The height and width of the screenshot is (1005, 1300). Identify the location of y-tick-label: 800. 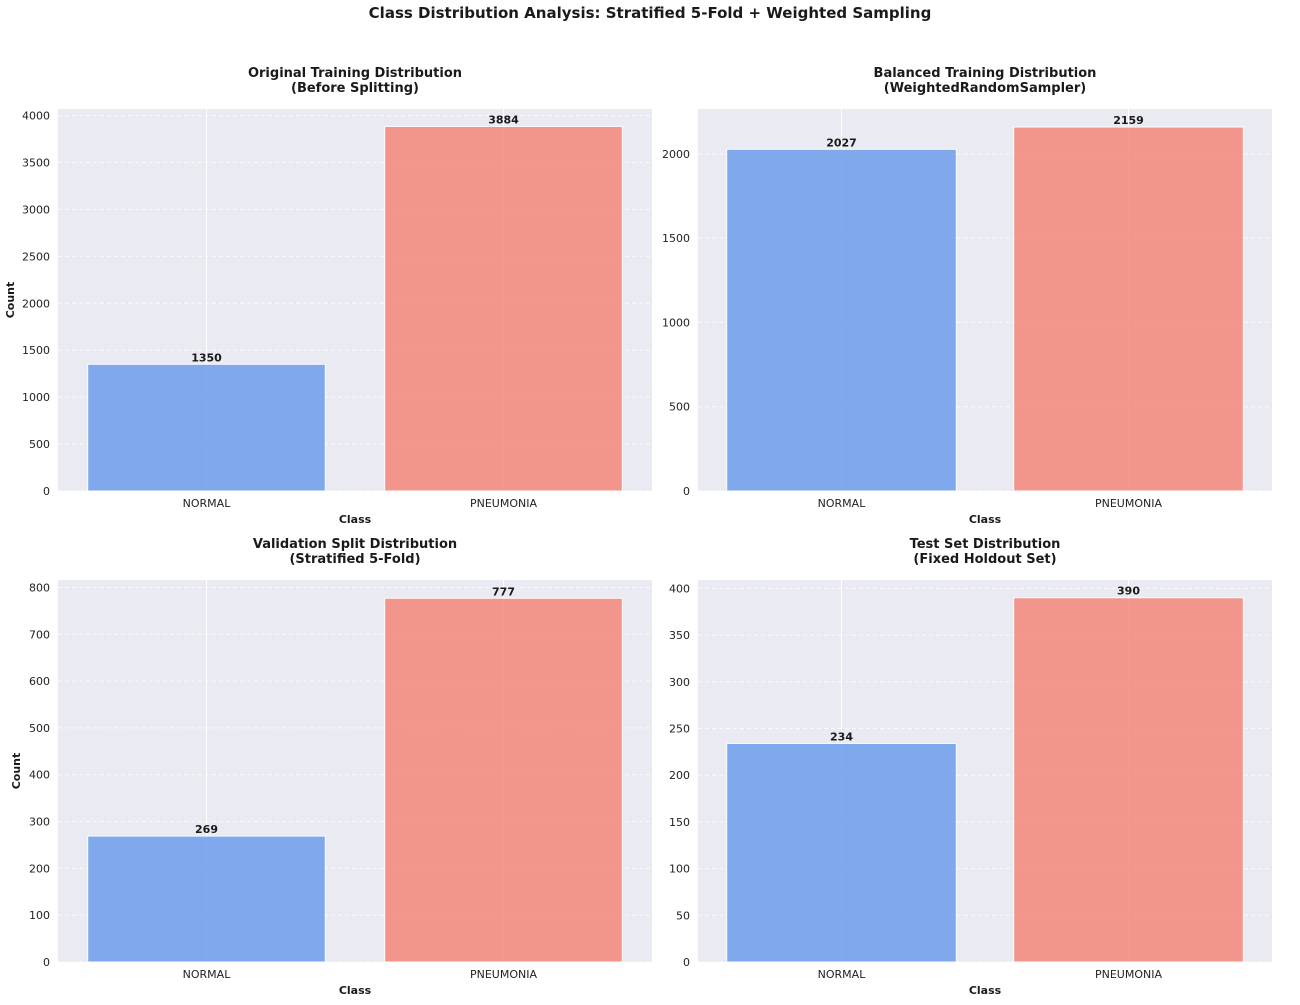
(39, 587).